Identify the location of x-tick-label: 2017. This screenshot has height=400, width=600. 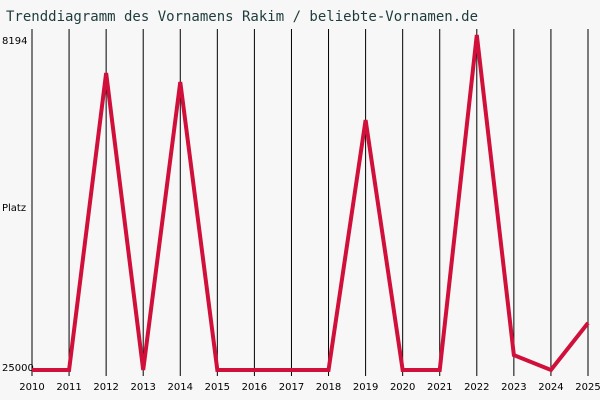
(291, 387).